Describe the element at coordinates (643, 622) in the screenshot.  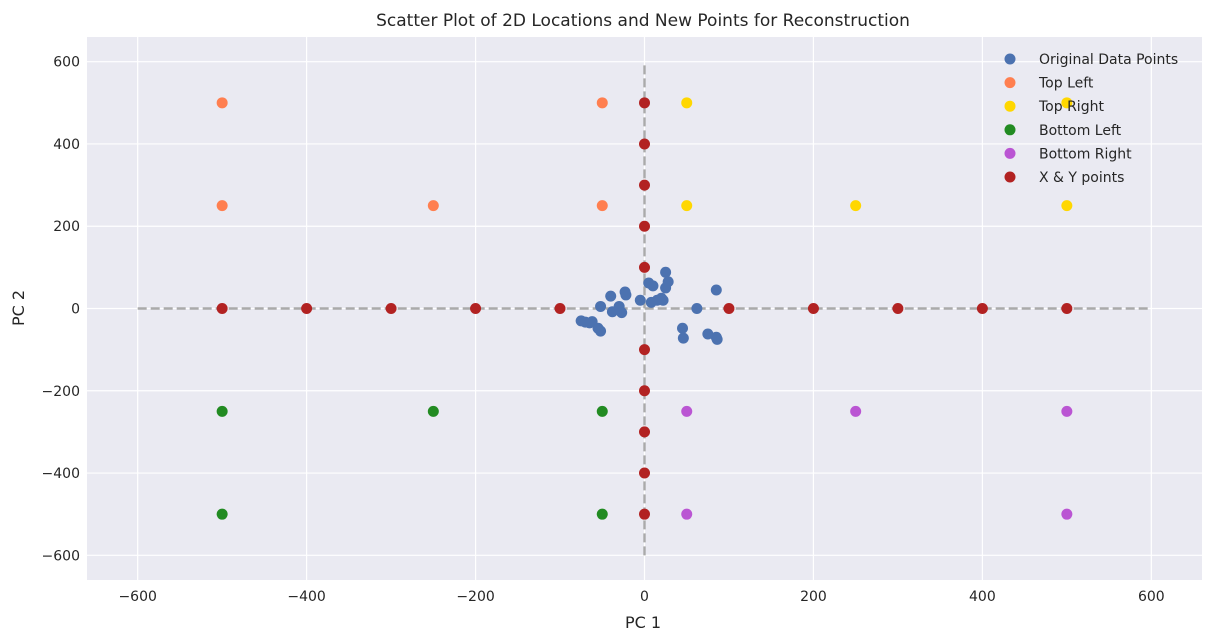
I see `x-axis-label: PC 1` at that location.